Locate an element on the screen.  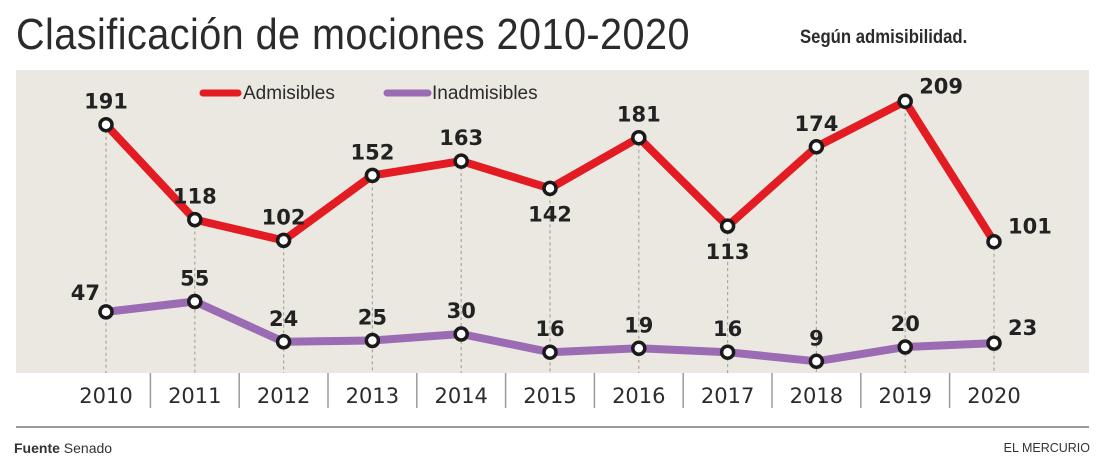
x-tick-label: 2015 is located at coordinates (549, 396).